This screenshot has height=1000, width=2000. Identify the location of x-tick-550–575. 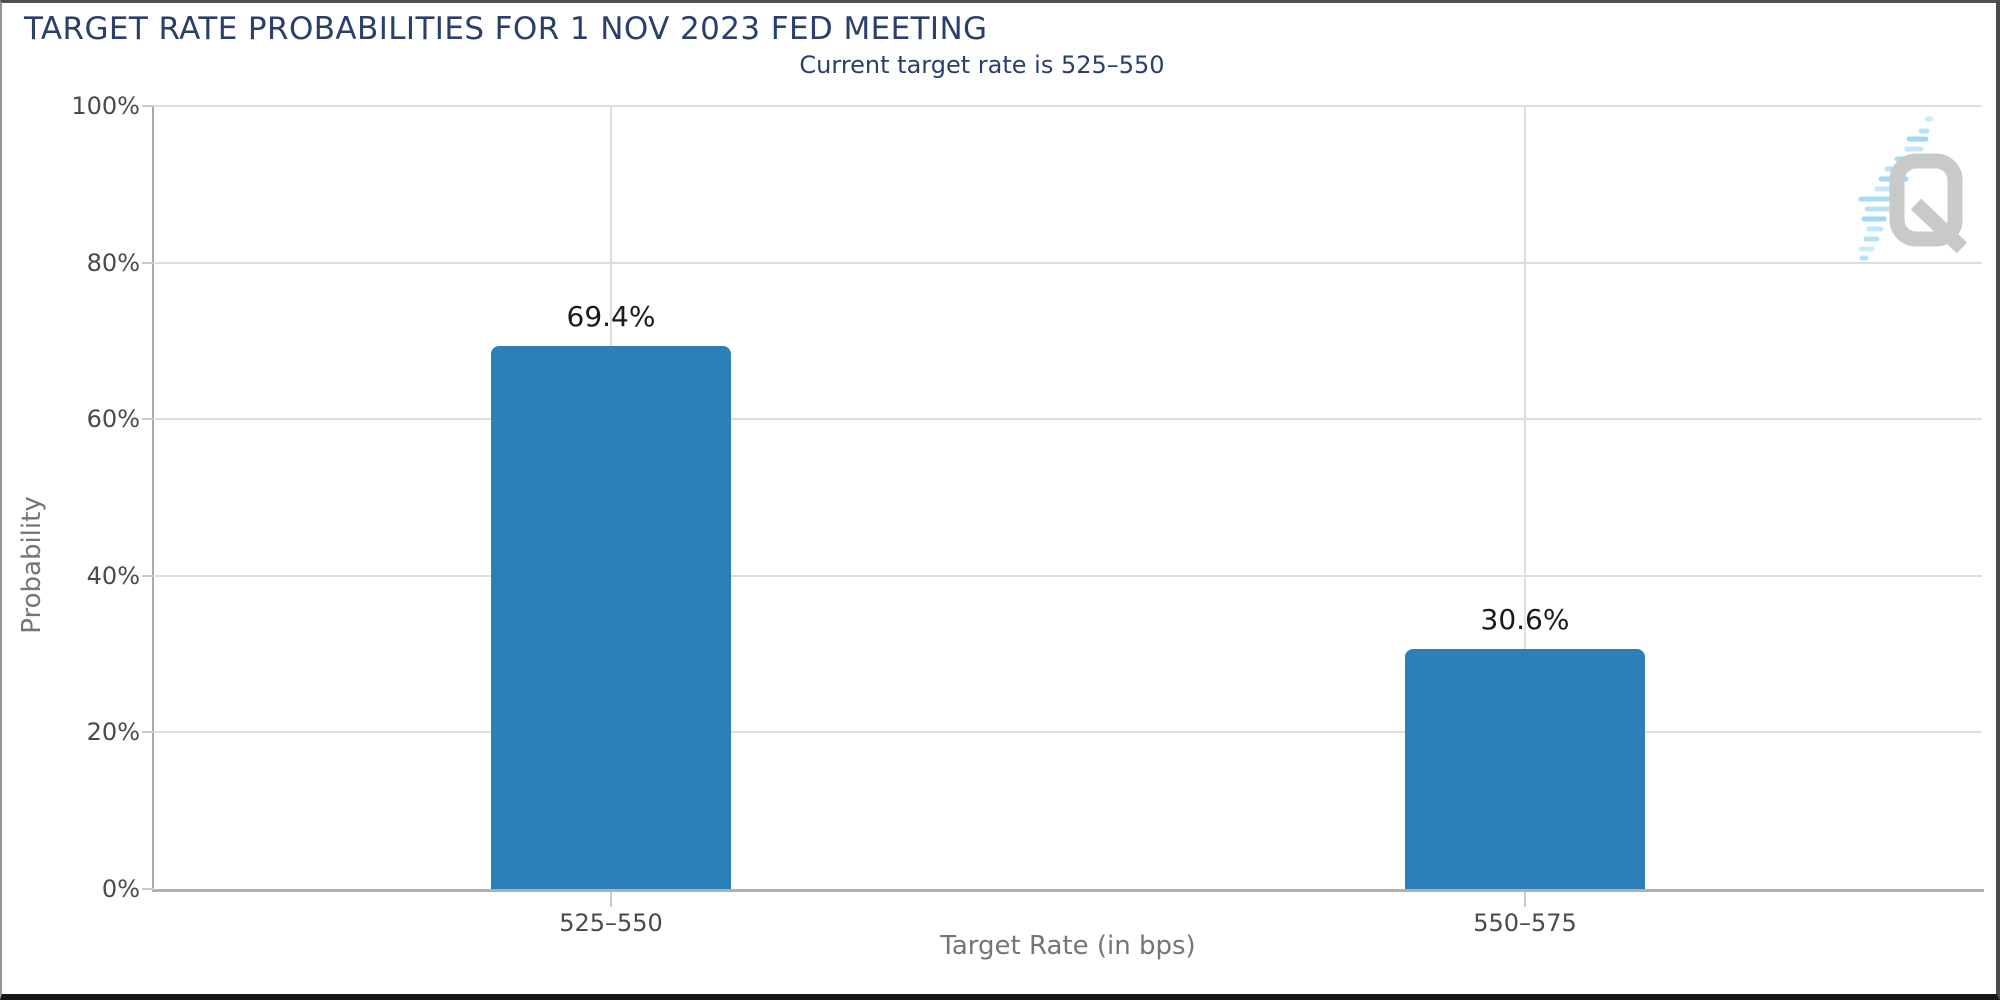
(1525, 899).